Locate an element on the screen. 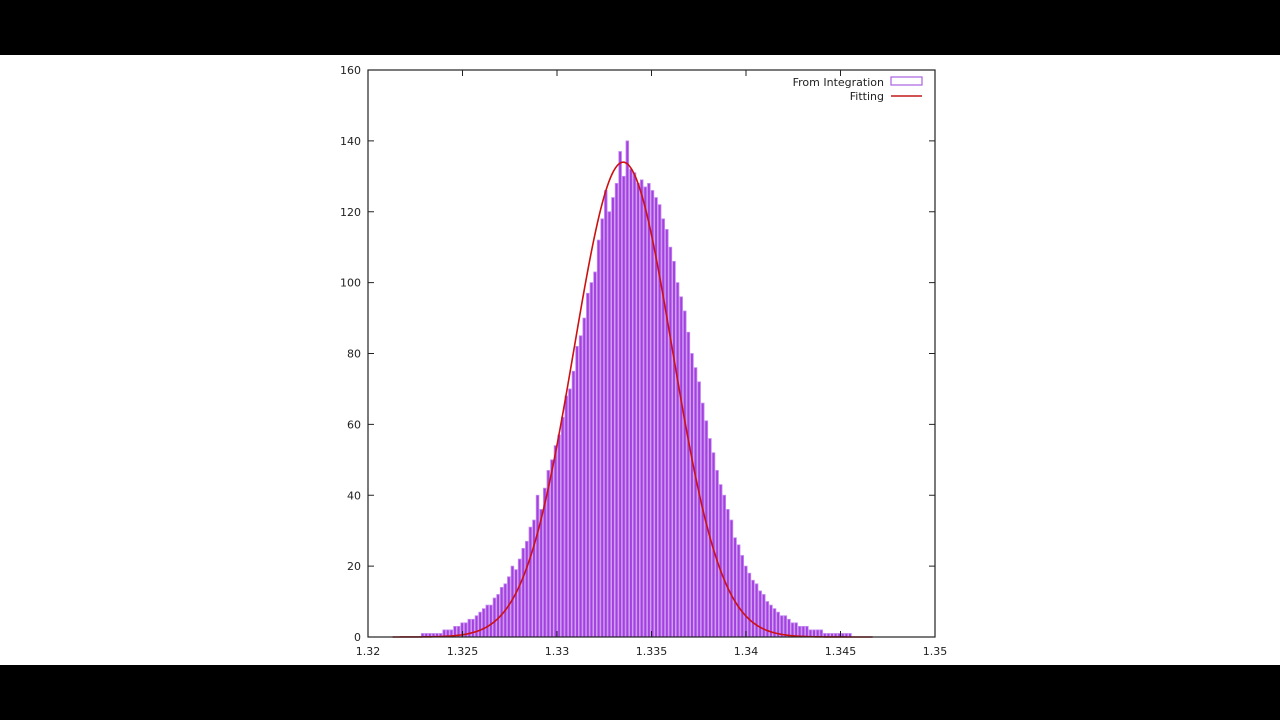  y-tick-label: 0 is located at coordinates (357, 637).